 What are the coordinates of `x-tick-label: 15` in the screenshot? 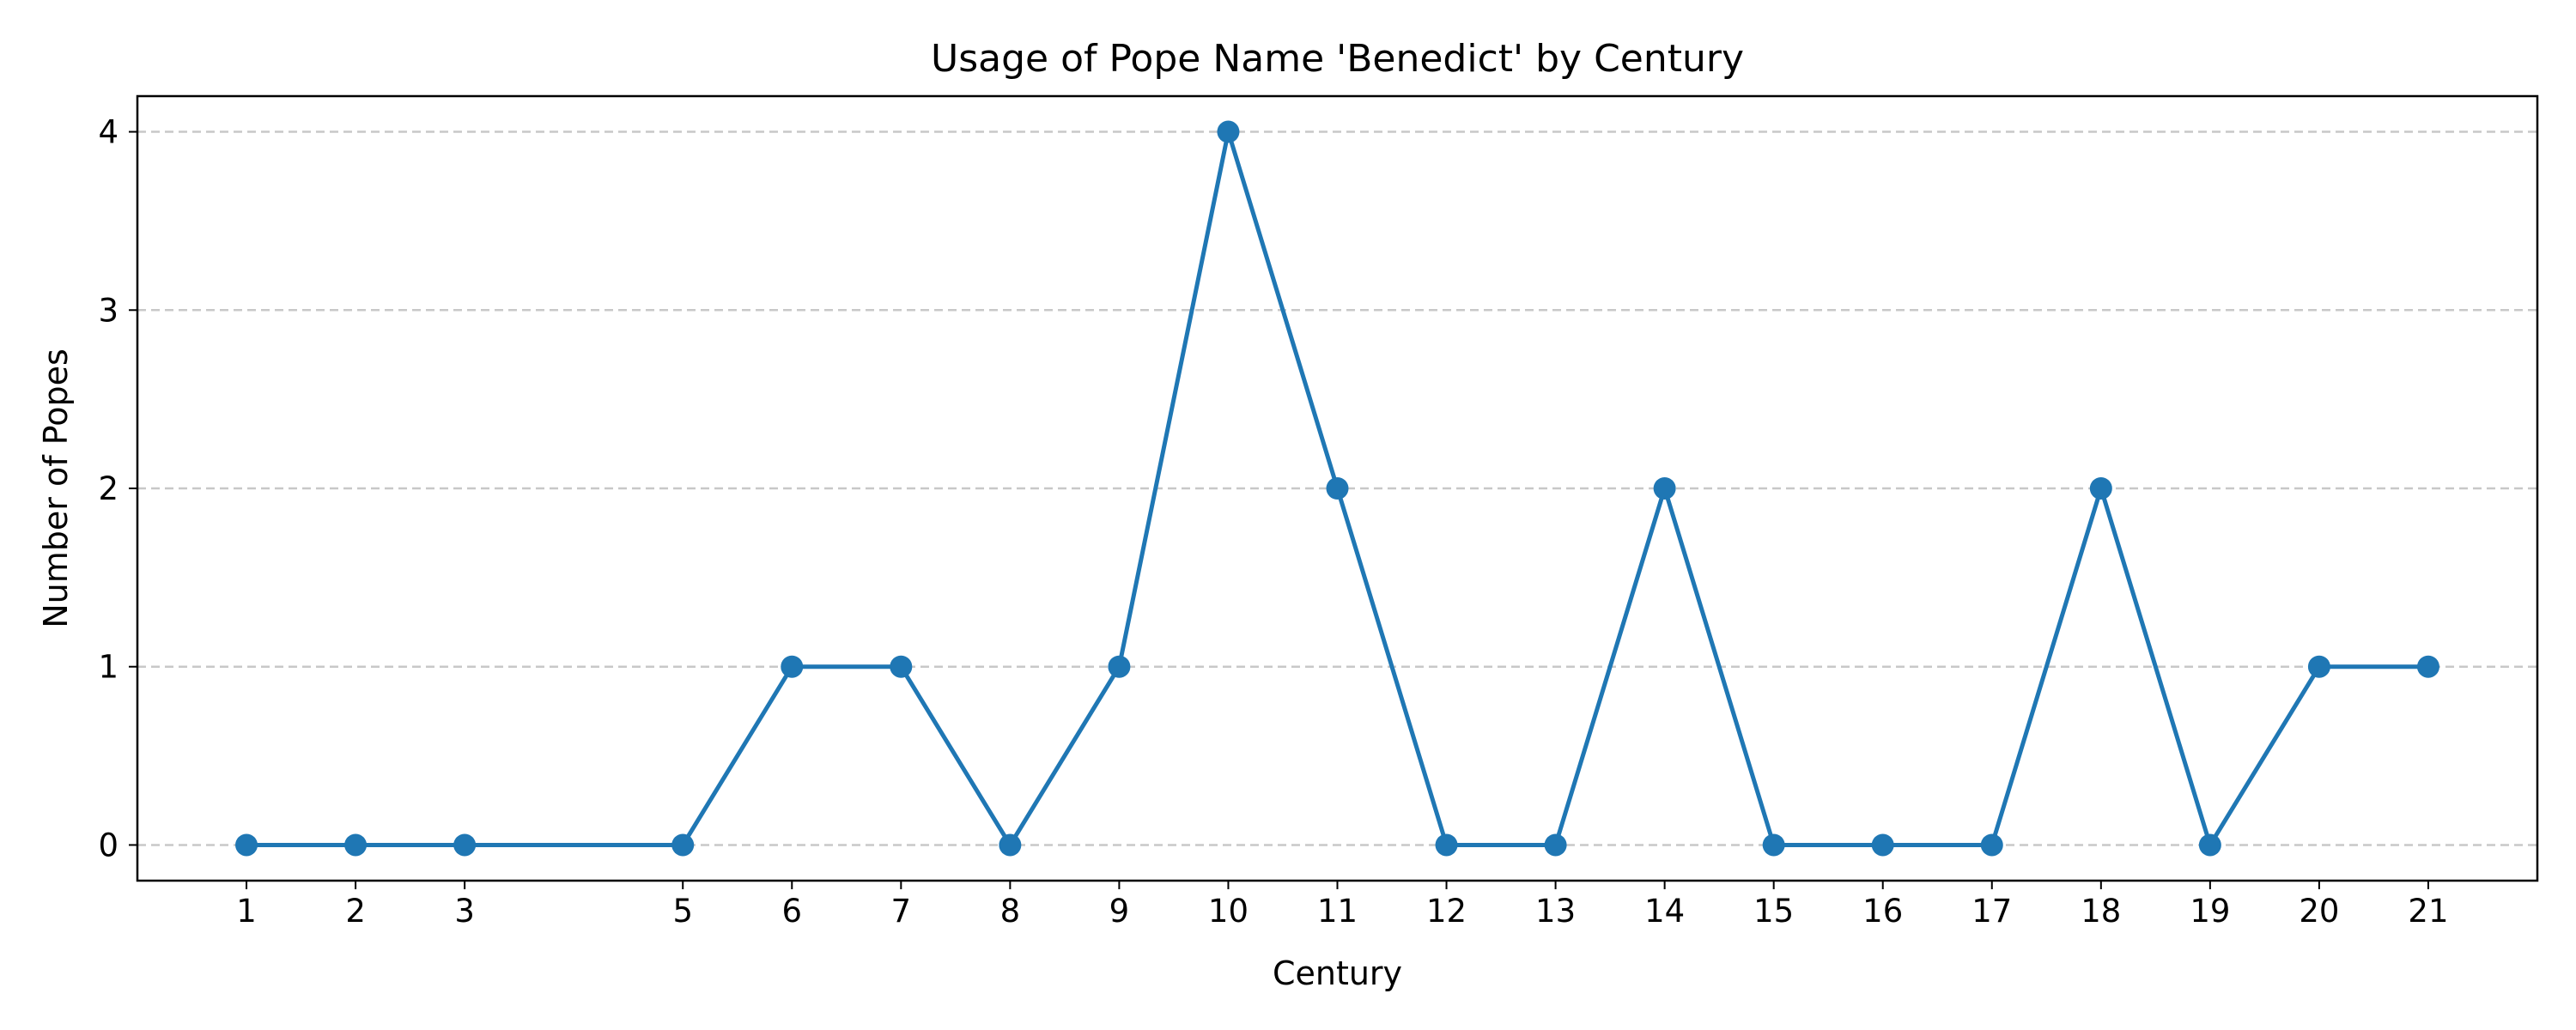 It's located at (1773, 911).